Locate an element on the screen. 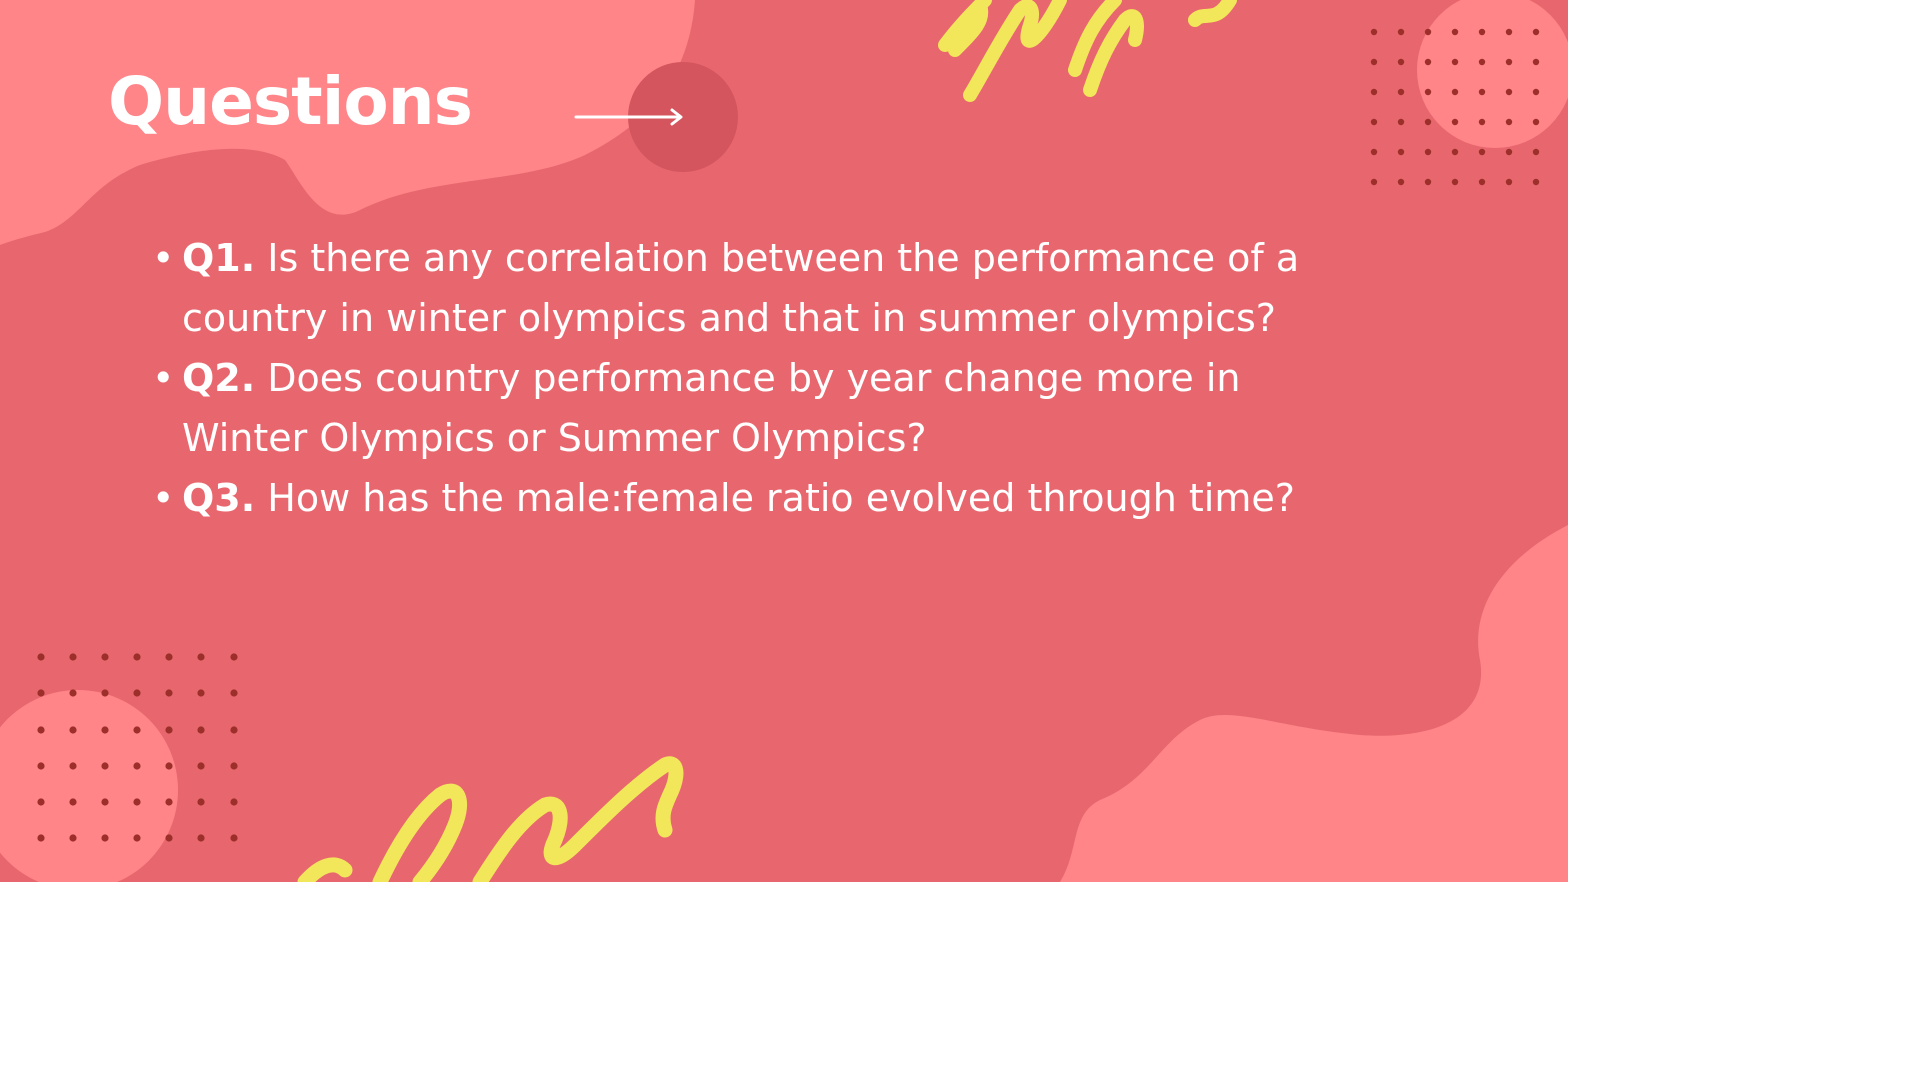 The width and height of the screenshot is (1920, 1080). top-scribble is located at coordinates (1087, 51).